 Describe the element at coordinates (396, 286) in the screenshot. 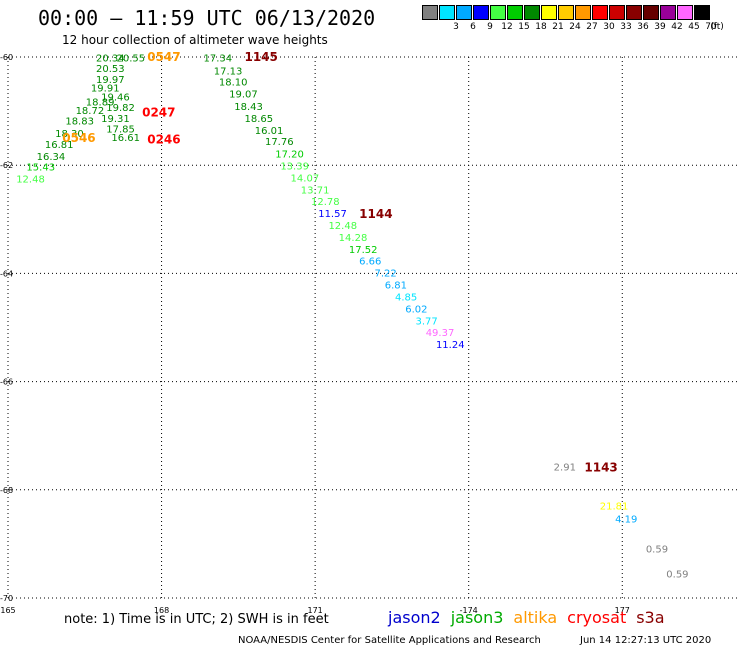

I see `wave-height-label: 6.81` at that location.